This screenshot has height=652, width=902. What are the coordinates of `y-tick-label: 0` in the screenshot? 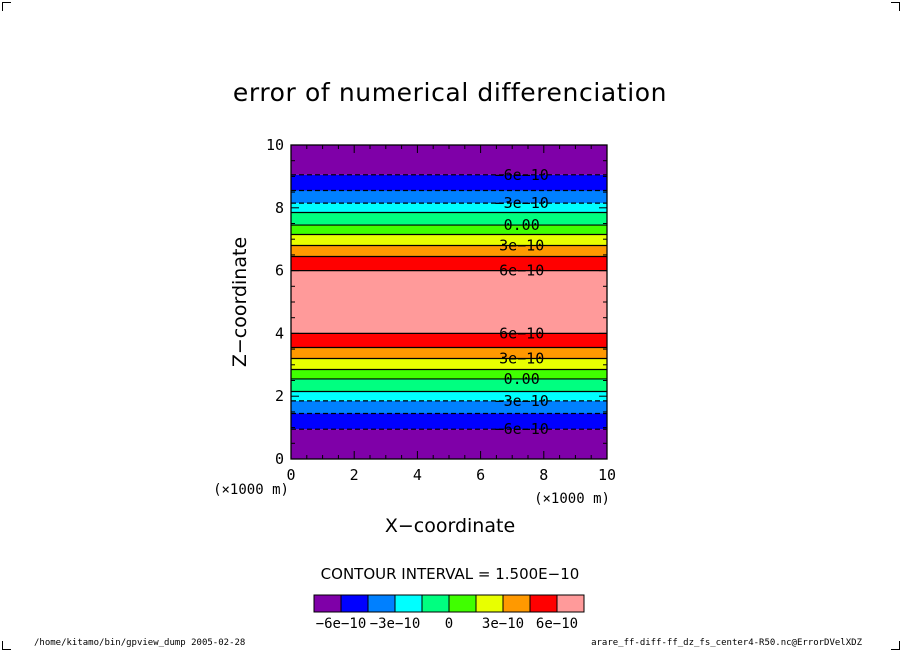 It's located at (279, 459).